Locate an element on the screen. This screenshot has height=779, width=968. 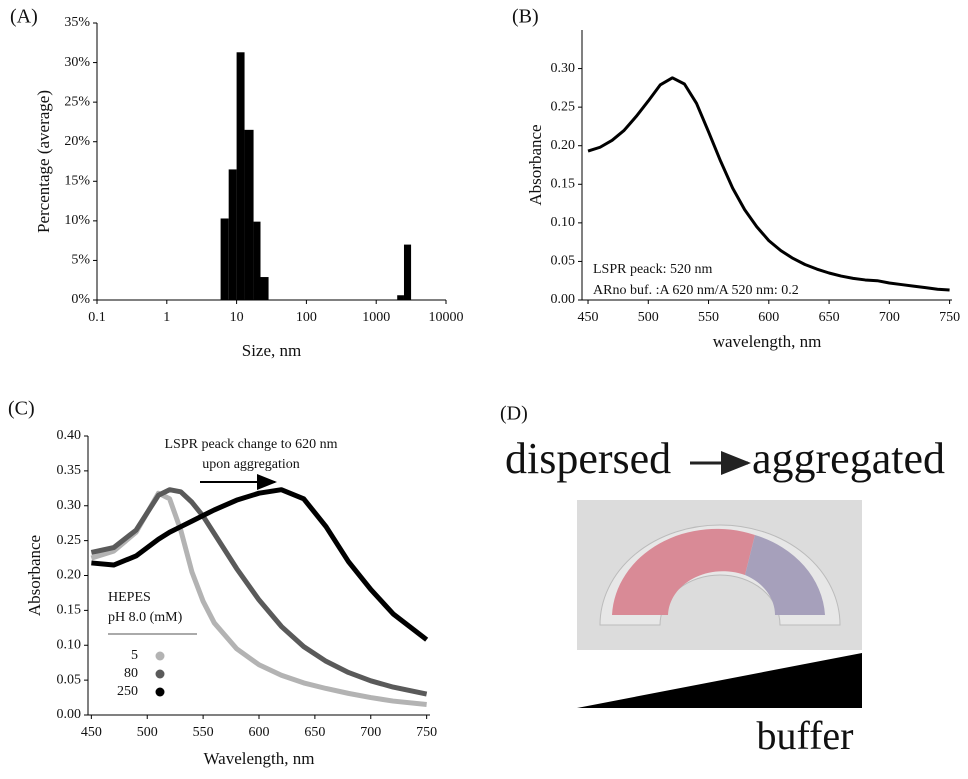
y-tick-label: 15% is located at coordinates (77, 181).